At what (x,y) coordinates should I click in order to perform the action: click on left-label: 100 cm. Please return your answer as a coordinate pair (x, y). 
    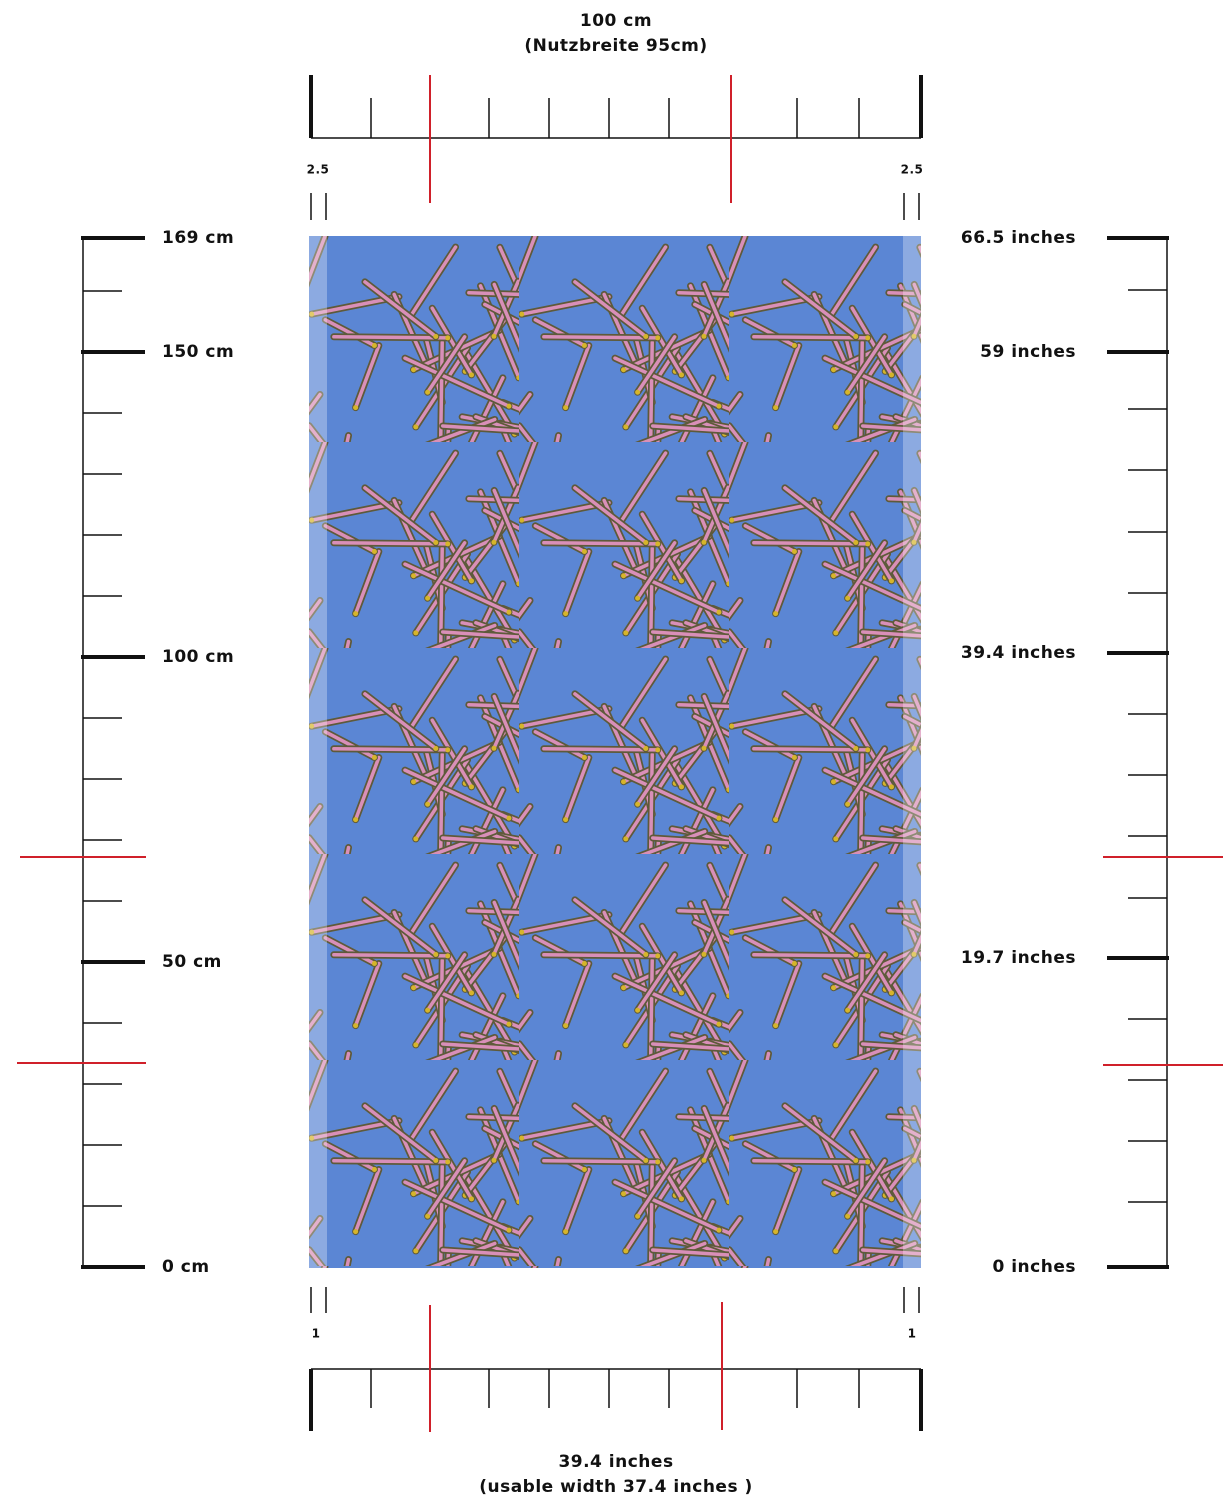
    Looking at the image, I should click on (198, 657).